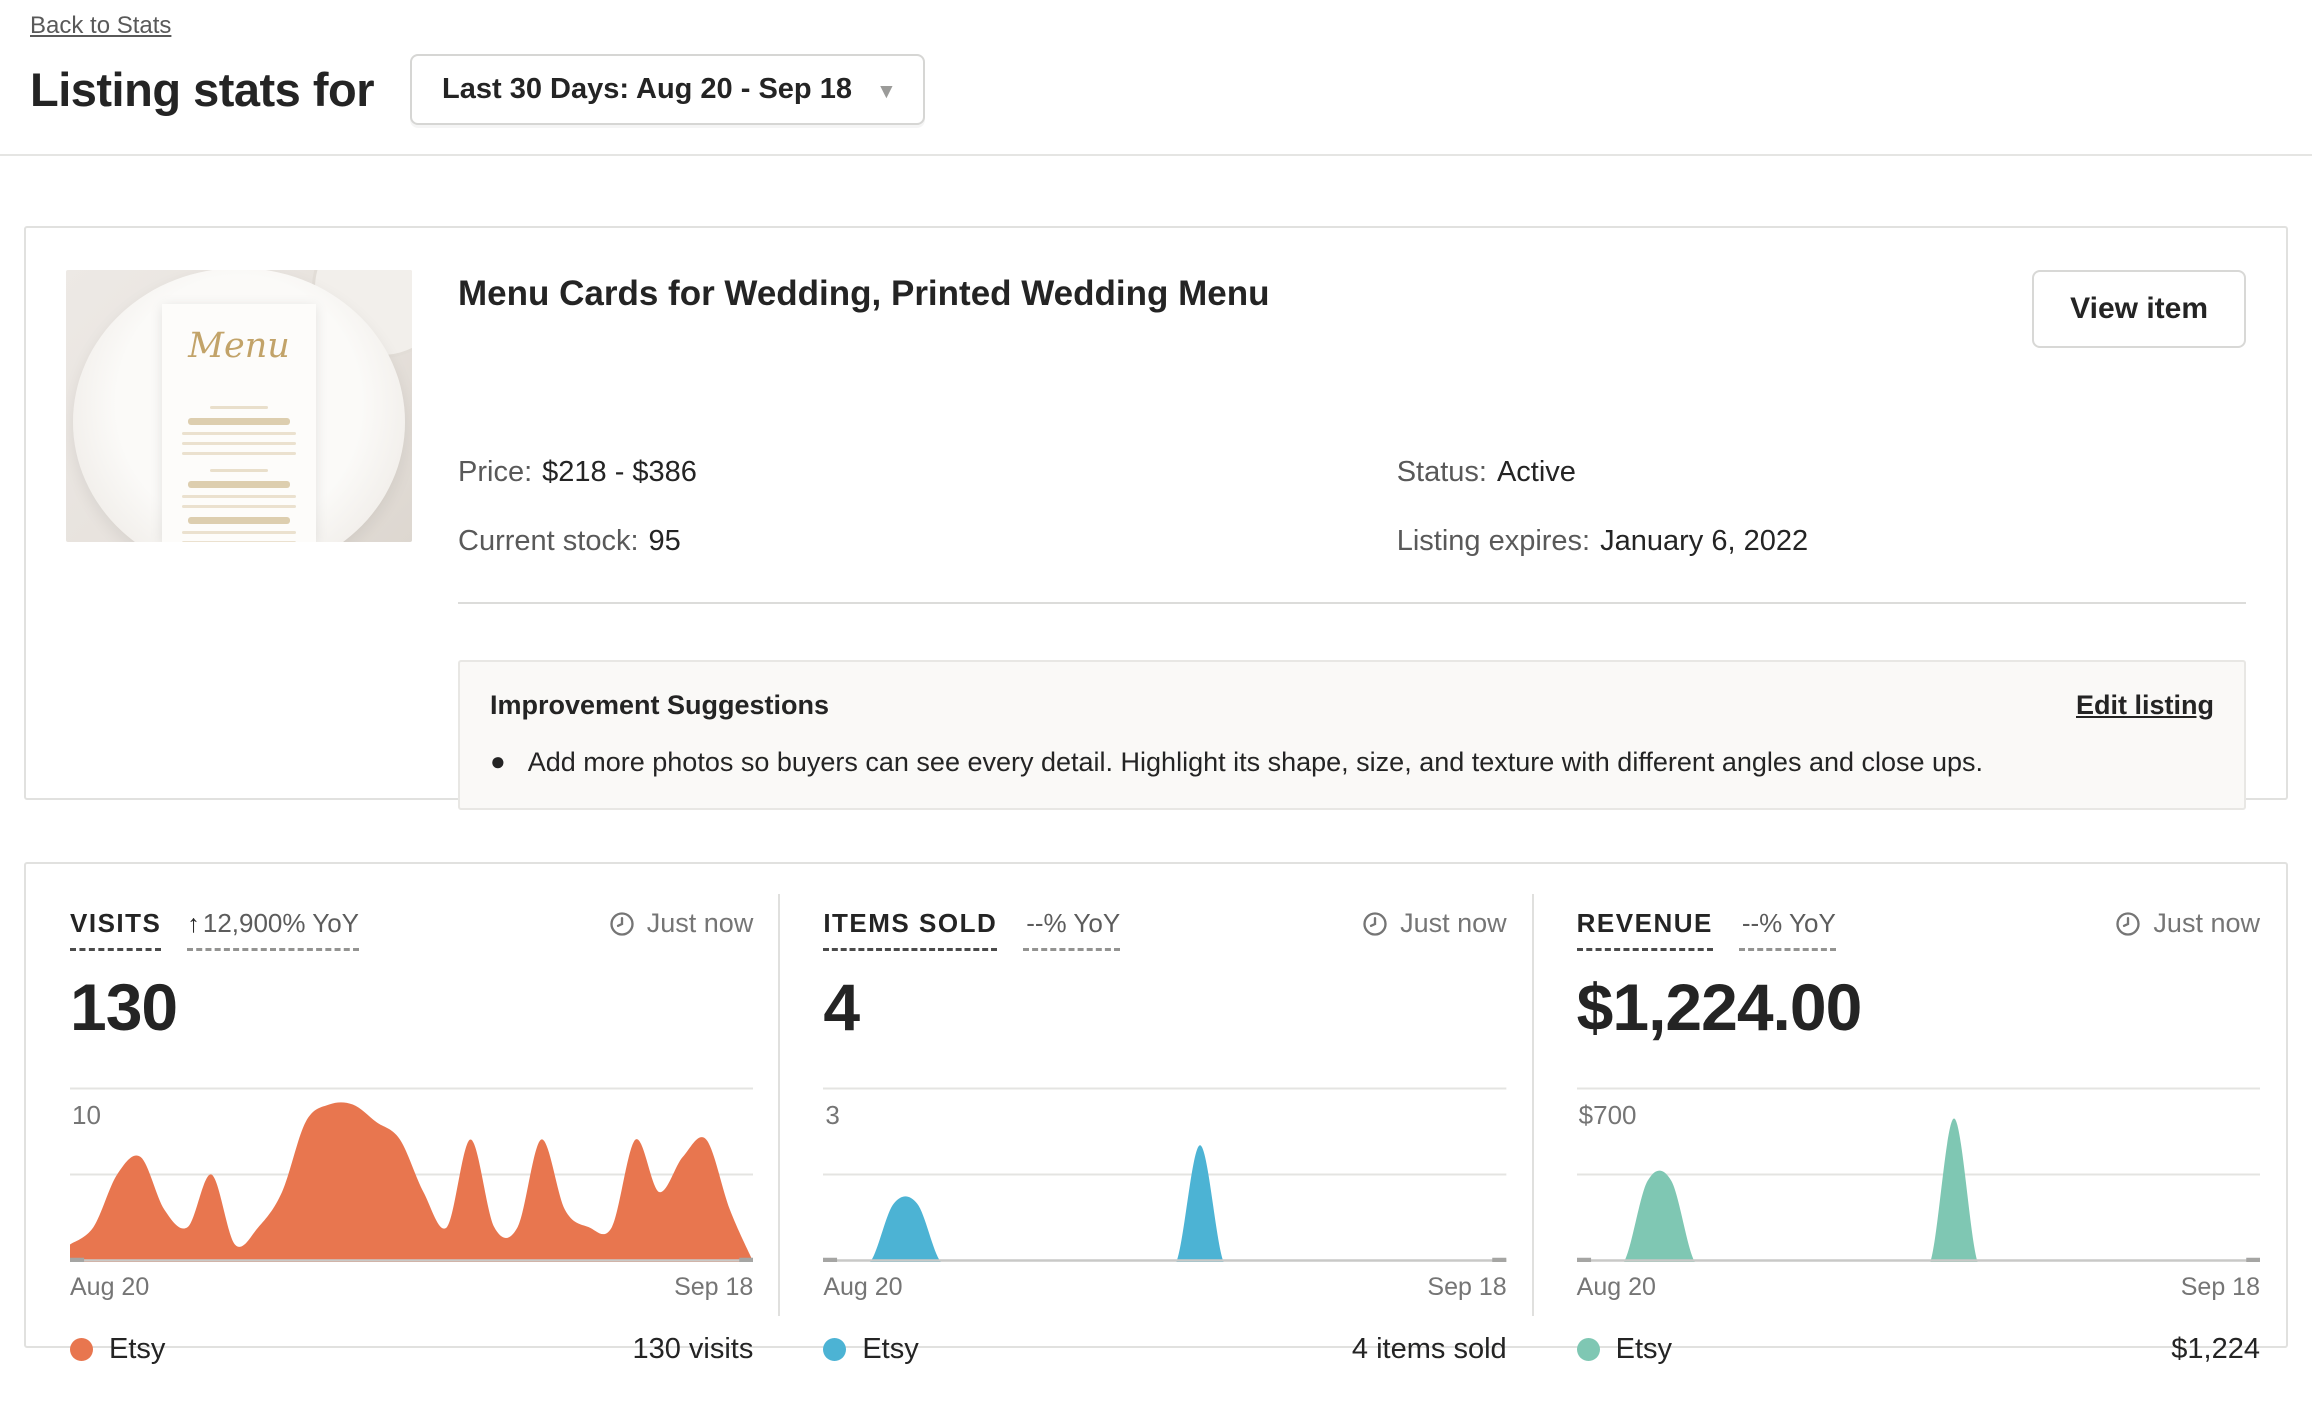  What do you see at coordinates (660, 705) in the screenshot?
I see `suggestions-title: Improvement Suggestions` at bounding box center [660, 705].